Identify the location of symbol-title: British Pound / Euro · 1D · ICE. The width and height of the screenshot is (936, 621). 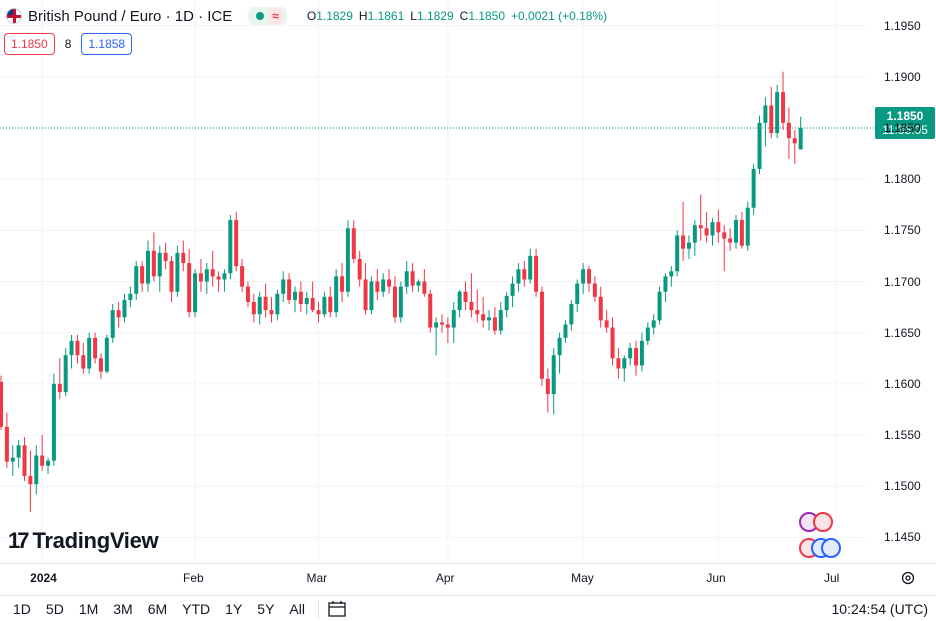
(130, 16).